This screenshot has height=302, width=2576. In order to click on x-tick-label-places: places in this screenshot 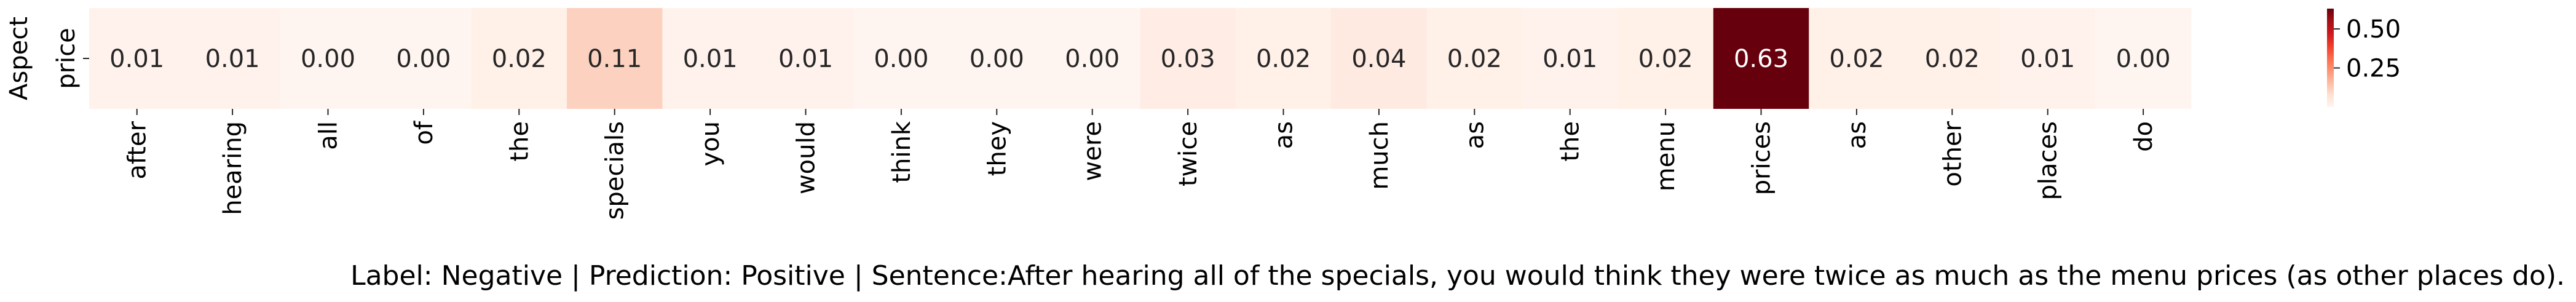, I will do `click(2048, 160)`.